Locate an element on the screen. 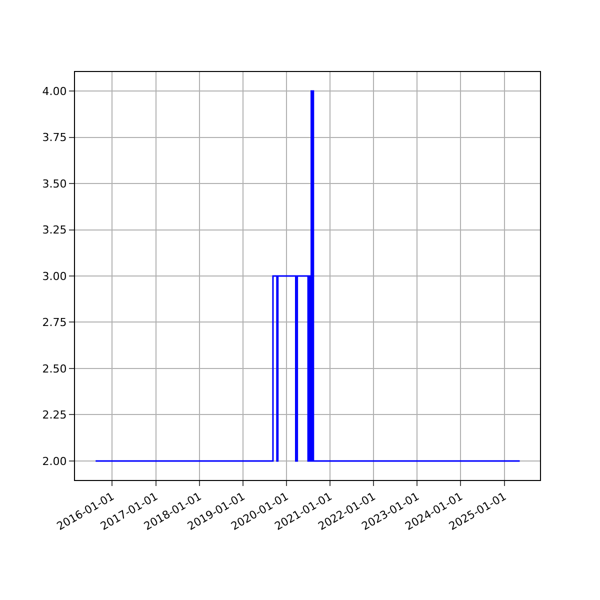  y-tick-label: 2.00 is located at coordinates (54, 461).